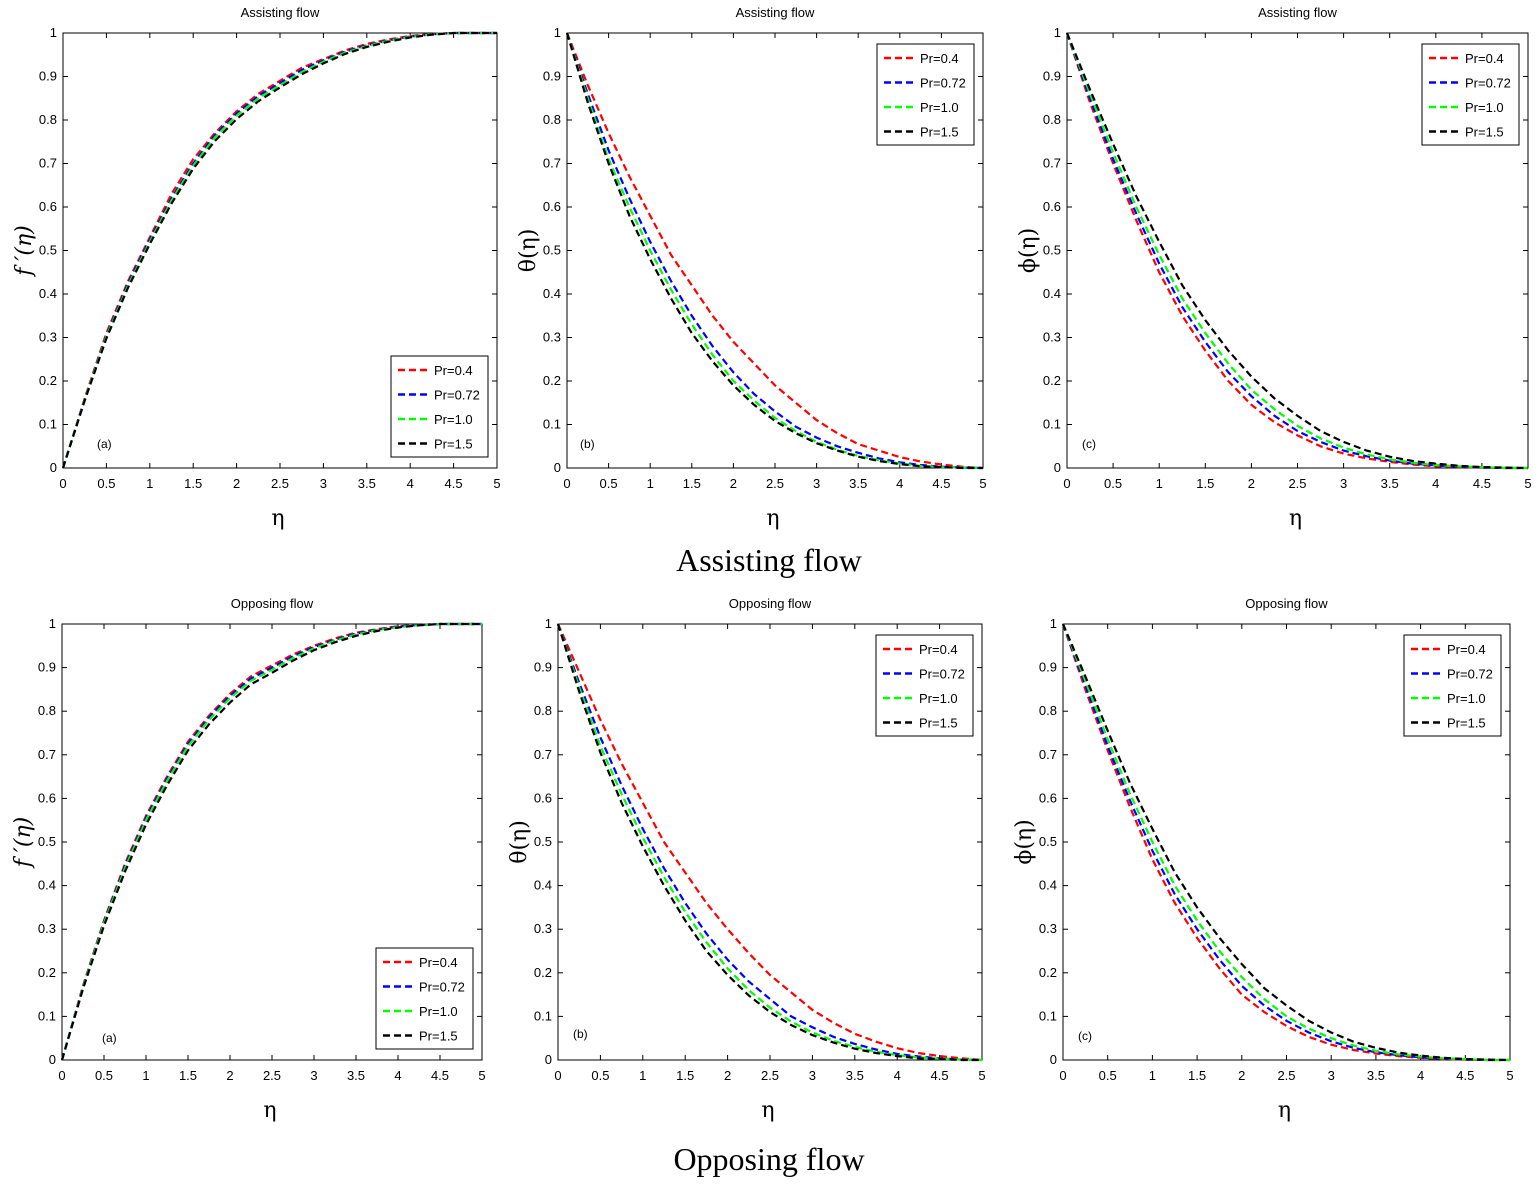  Describe the element at coordinates (48, 163) in the screenshot. I see `y-tick-label: 0.7` at that location.